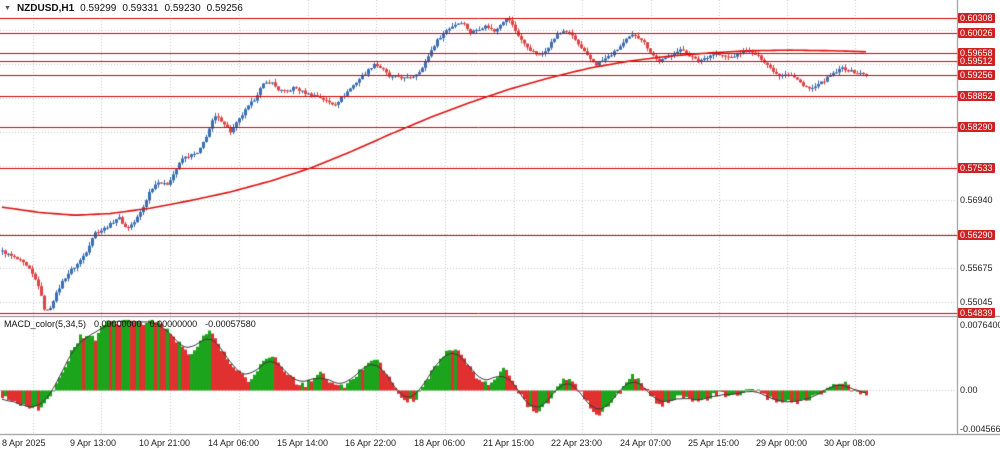 The width and height of the screenshot is (1000, 452). I want to click on macd-value-1: 0.00000000, so click(118, 324).